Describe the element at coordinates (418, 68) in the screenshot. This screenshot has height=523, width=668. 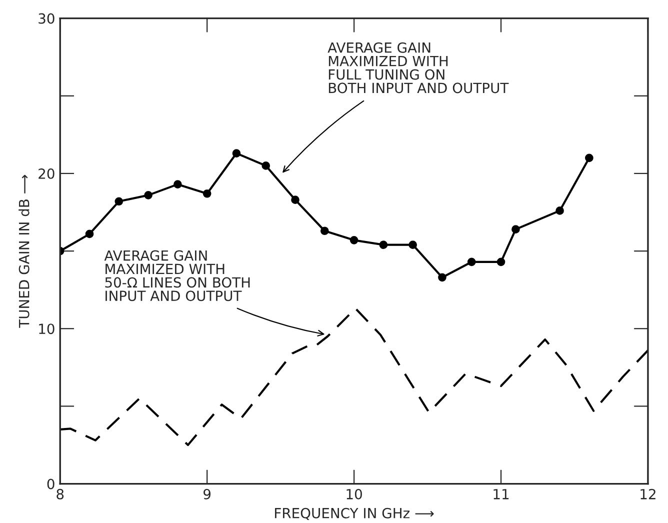
I see `annotation: AVERAGE GAIN MAXIMIZED WITH FULL TUNING ON BOTH INPUT AND OUTPUT` at that location.